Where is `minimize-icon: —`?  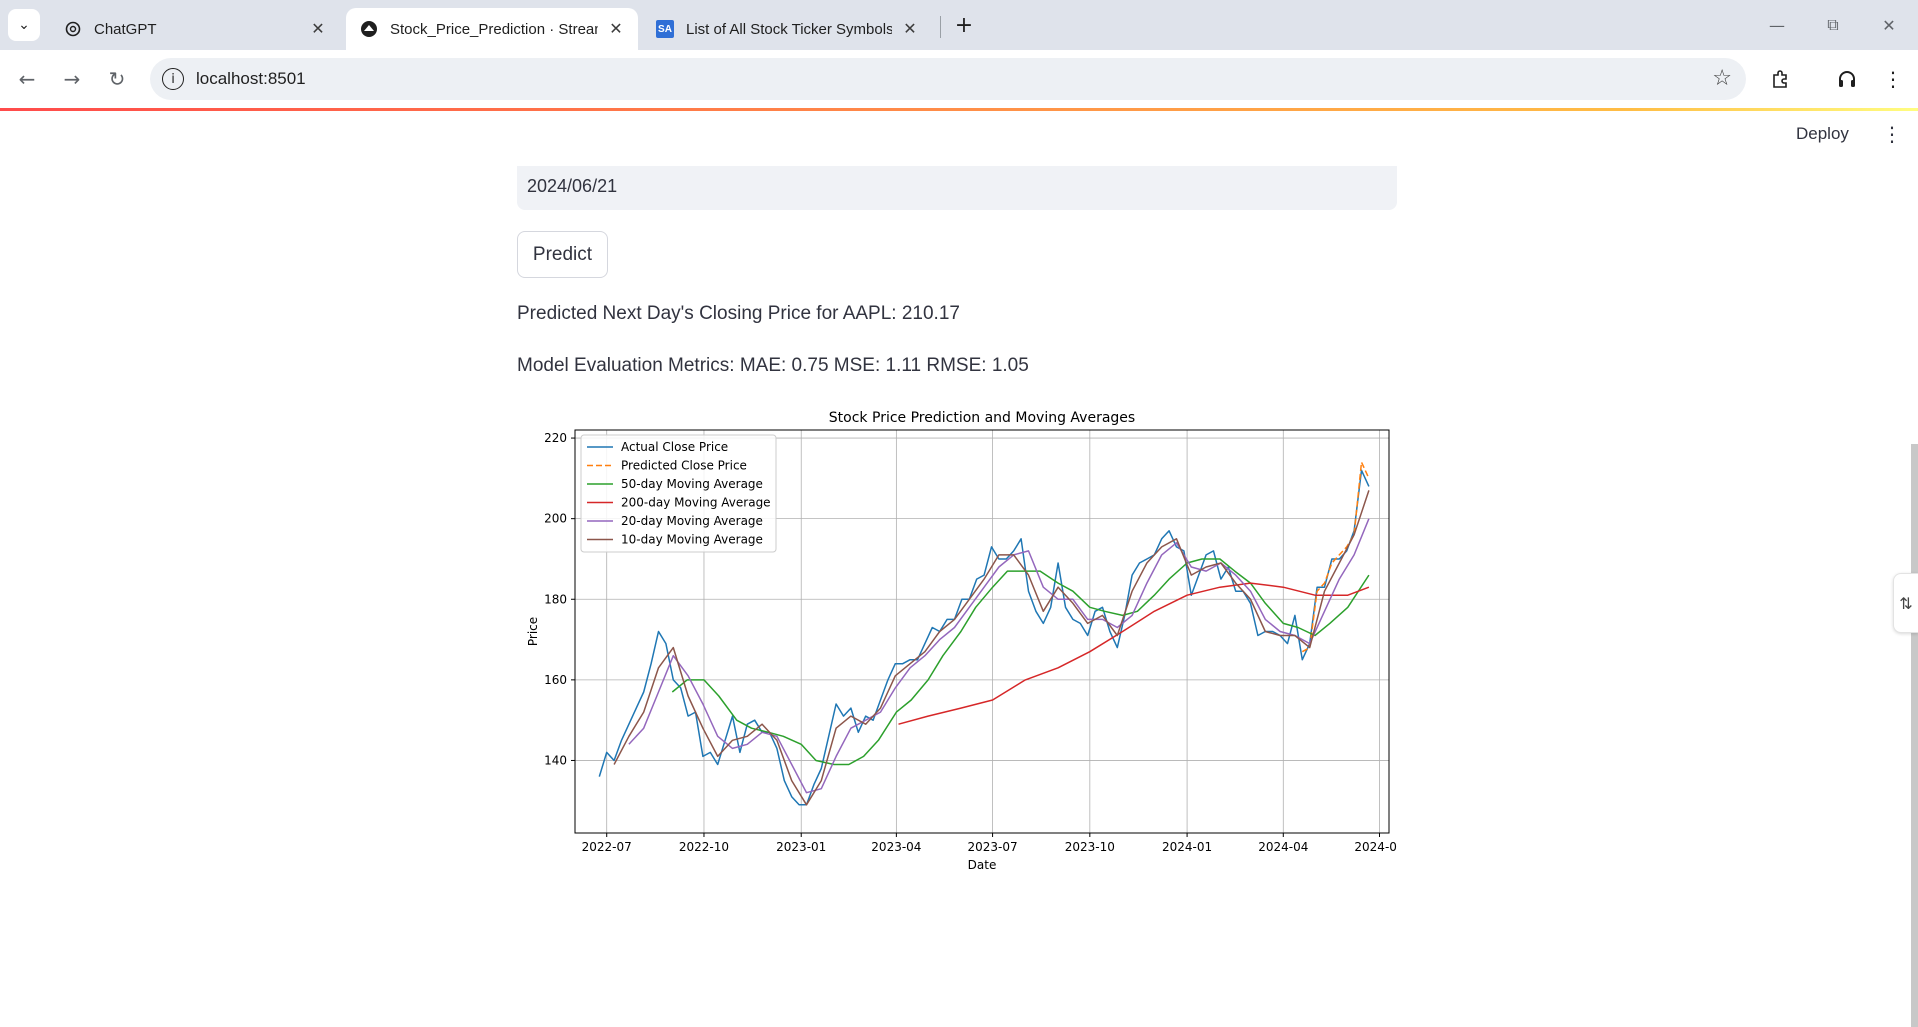
minimize-icon: — is located at coordinates (1777, 25).